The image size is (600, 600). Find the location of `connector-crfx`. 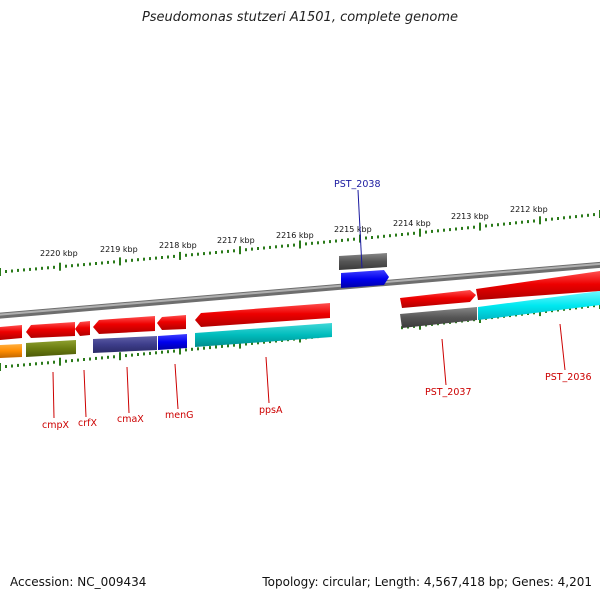

connector-crfx is located at coordinates (85, 393).